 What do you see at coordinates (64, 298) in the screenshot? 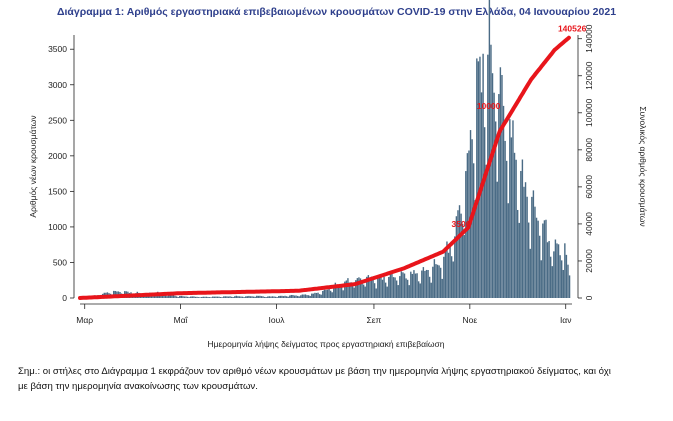
I see `left-y-tick-label: 0` at bounding box center [64, 298].